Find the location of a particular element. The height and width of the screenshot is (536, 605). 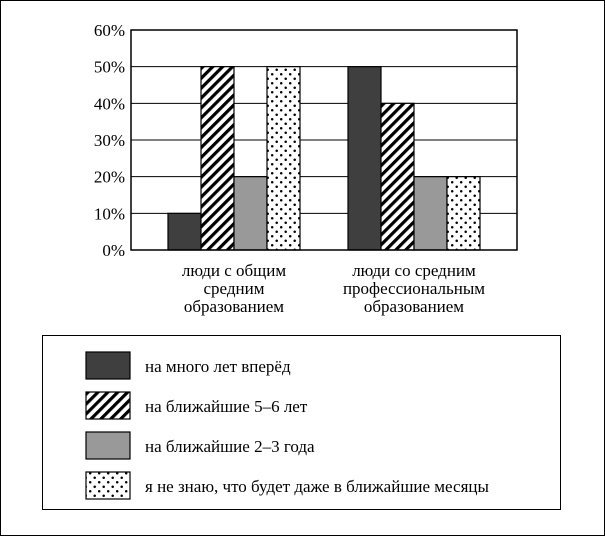

y-tick-label: 20% is located at coordinates (109, 177).